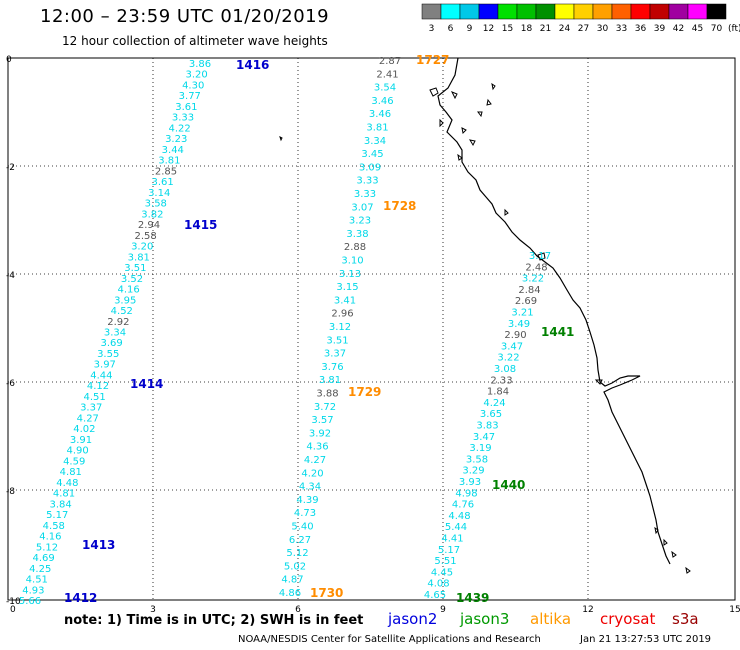  Describe the element at coordinates (508, 358) in the screenshot. I see `swh-value-label: 3.22` at that location.